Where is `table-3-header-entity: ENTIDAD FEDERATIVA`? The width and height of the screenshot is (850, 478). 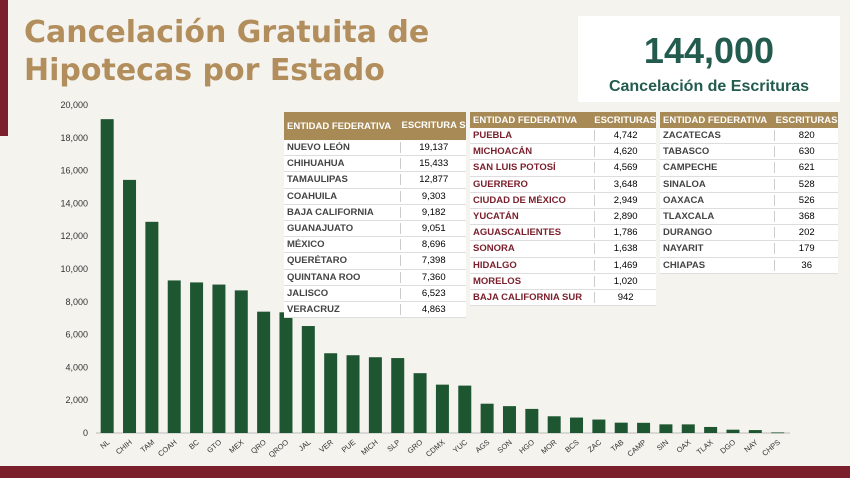 table-3-header-entity: ENTIDAD FEDERATIVA is located at coordinates (715, 120).